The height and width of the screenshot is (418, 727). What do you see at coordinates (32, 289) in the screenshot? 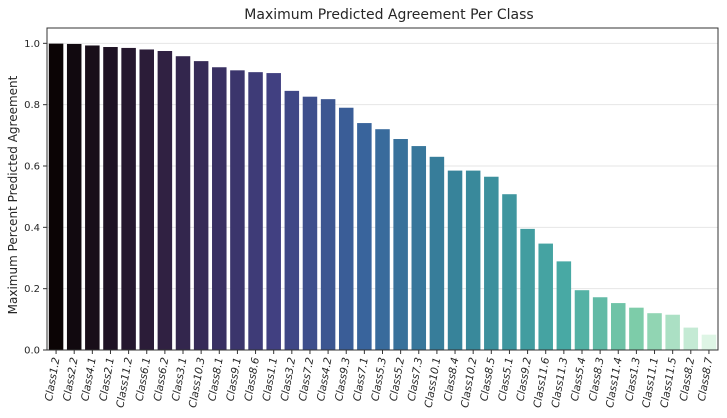
I see `y-tick-label: 0.2` at bounding box center [32, 289].